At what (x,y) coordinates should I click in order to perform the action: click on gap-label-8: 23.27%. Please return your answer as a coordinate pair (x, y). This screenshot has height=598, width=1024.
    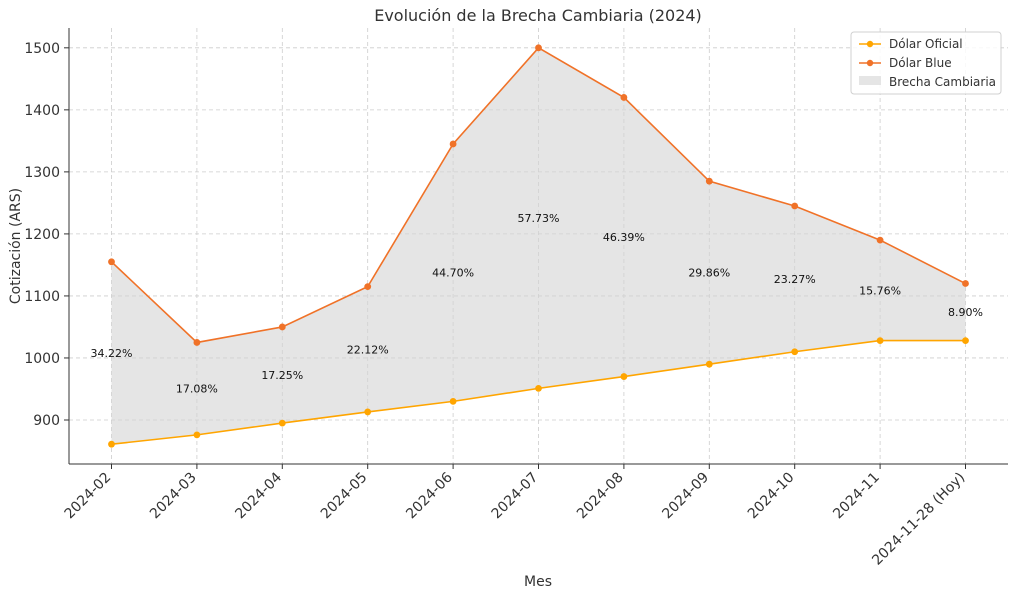
    Looking at the image, I should click on (795, 279).